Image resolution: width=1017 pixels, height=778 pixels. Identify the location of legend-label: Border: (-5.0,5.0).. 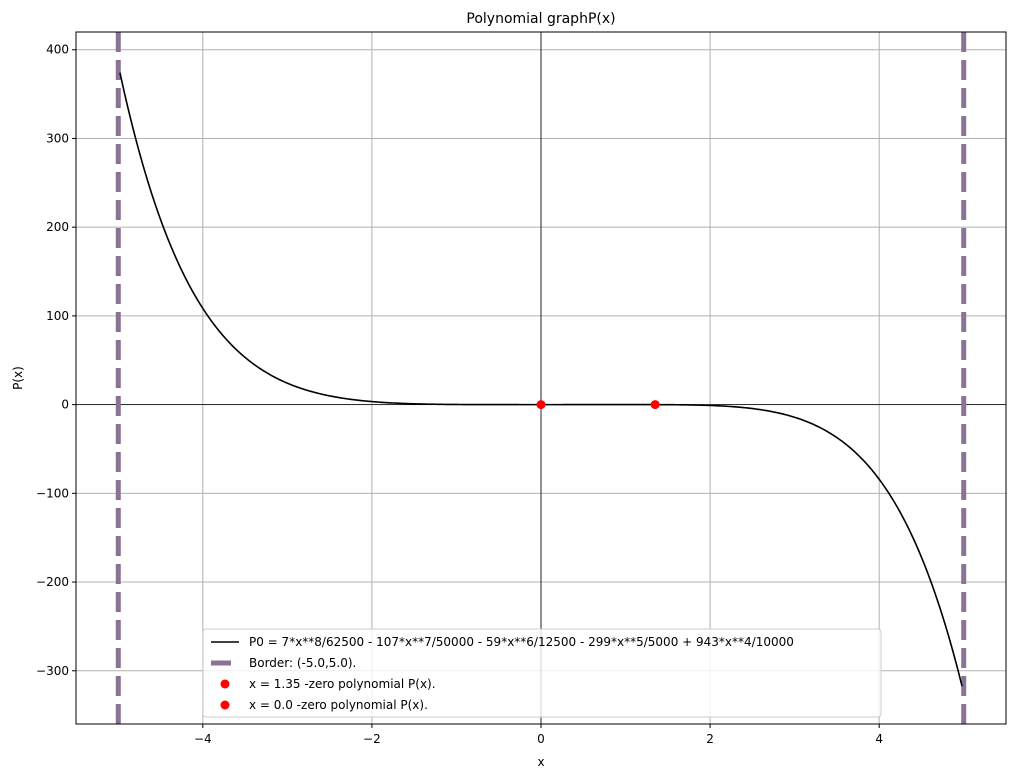
(302, 663).